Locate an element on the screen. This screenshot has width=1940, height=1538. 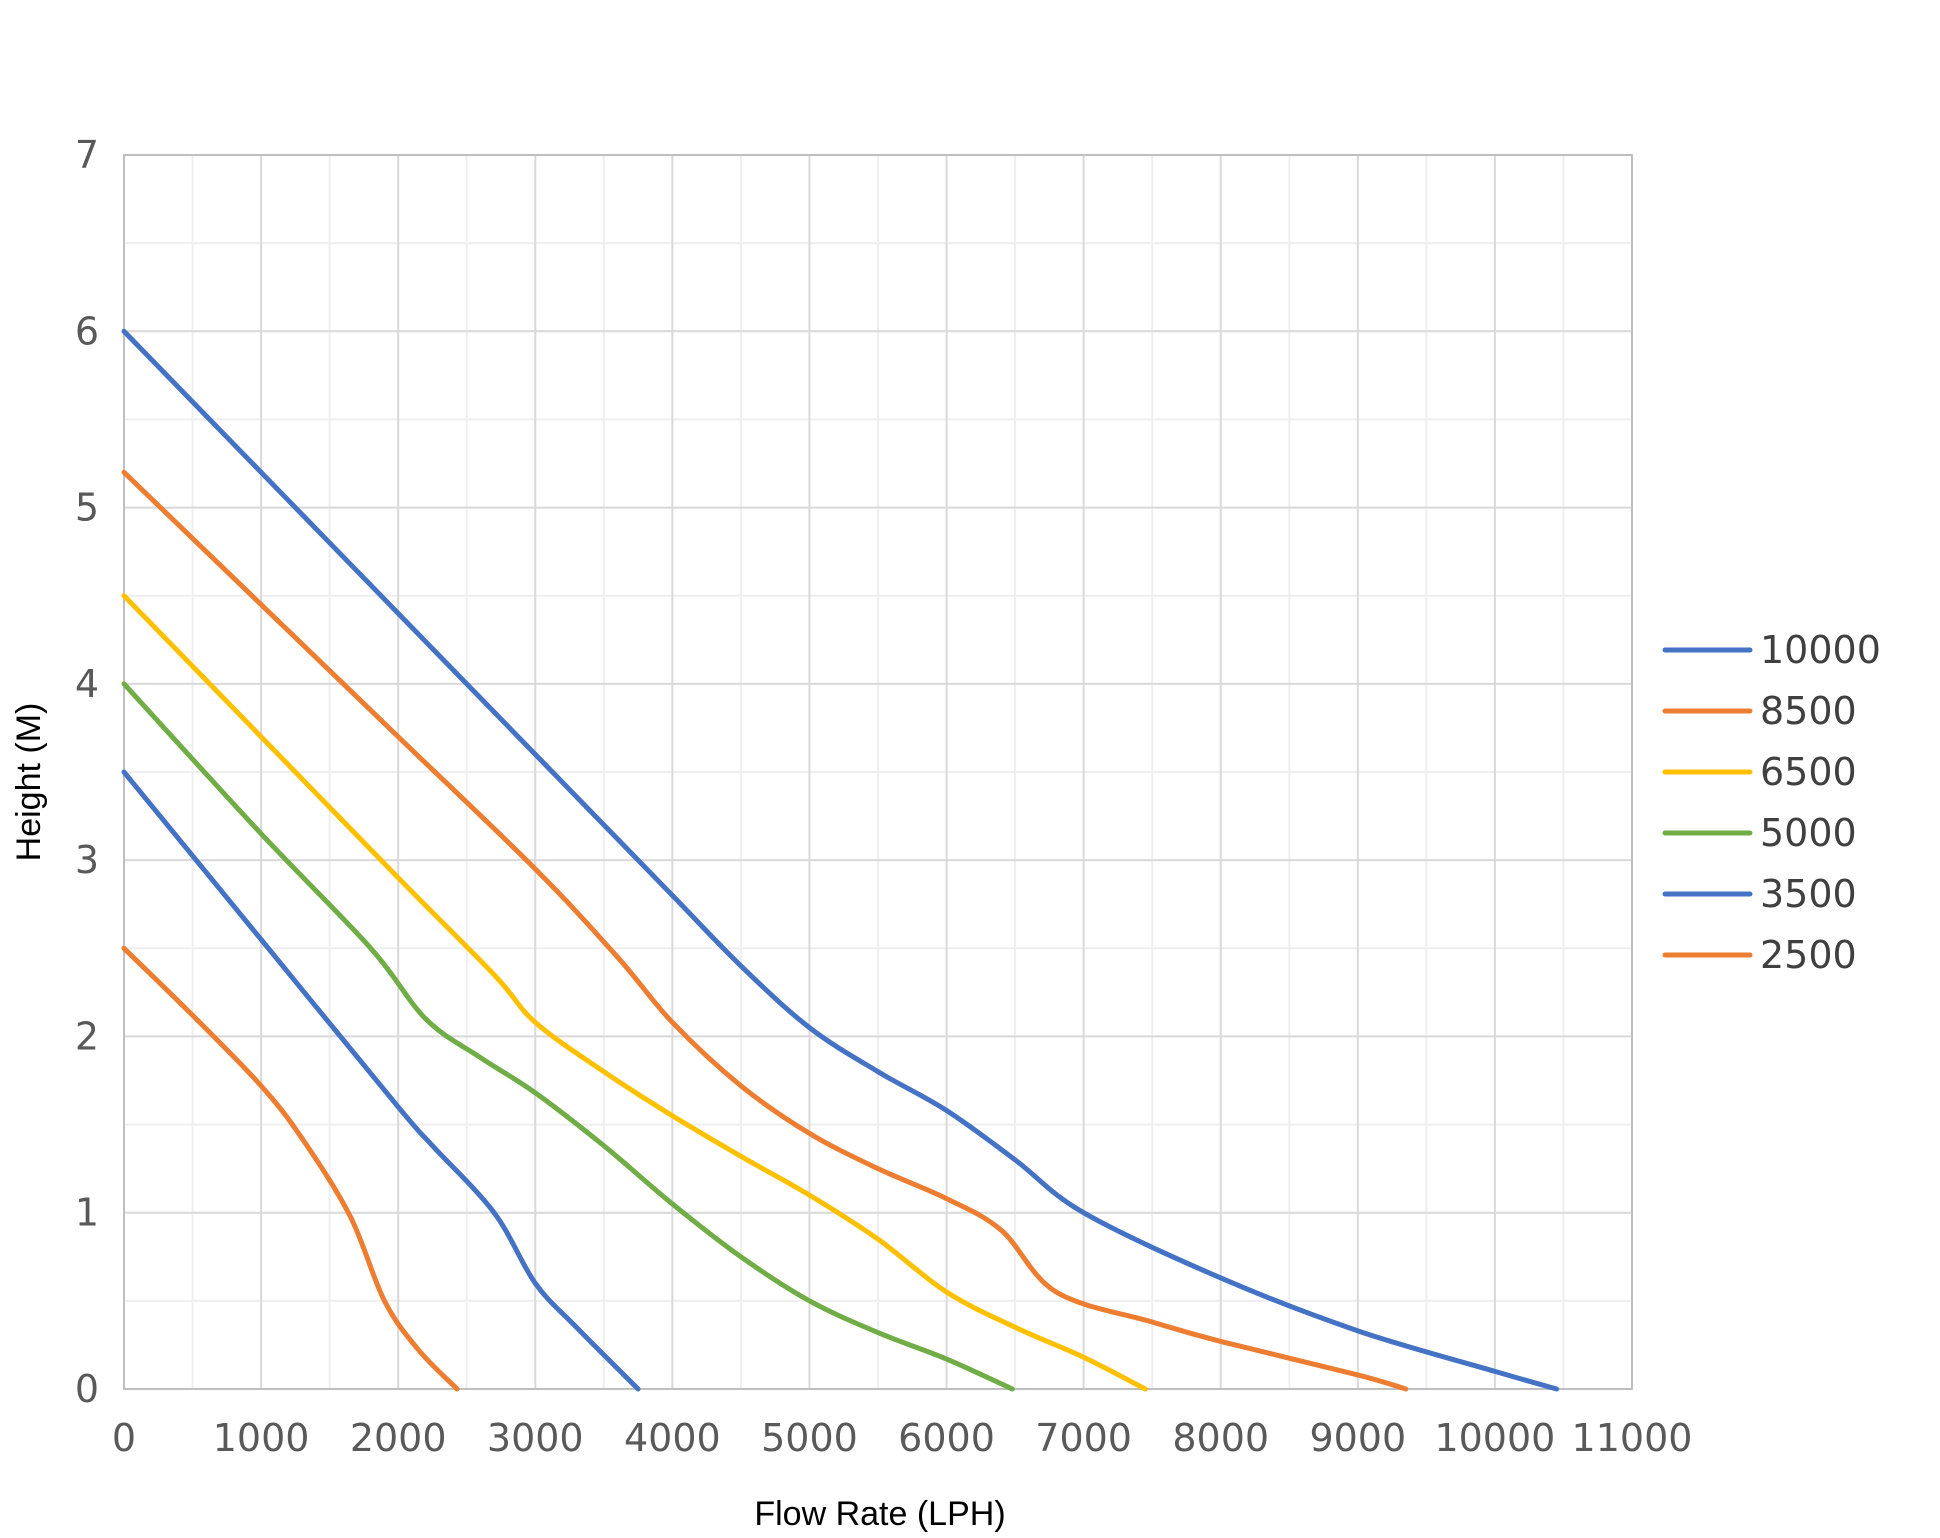
x-tick-label: 6000 is located at coordinates (946, 1438).